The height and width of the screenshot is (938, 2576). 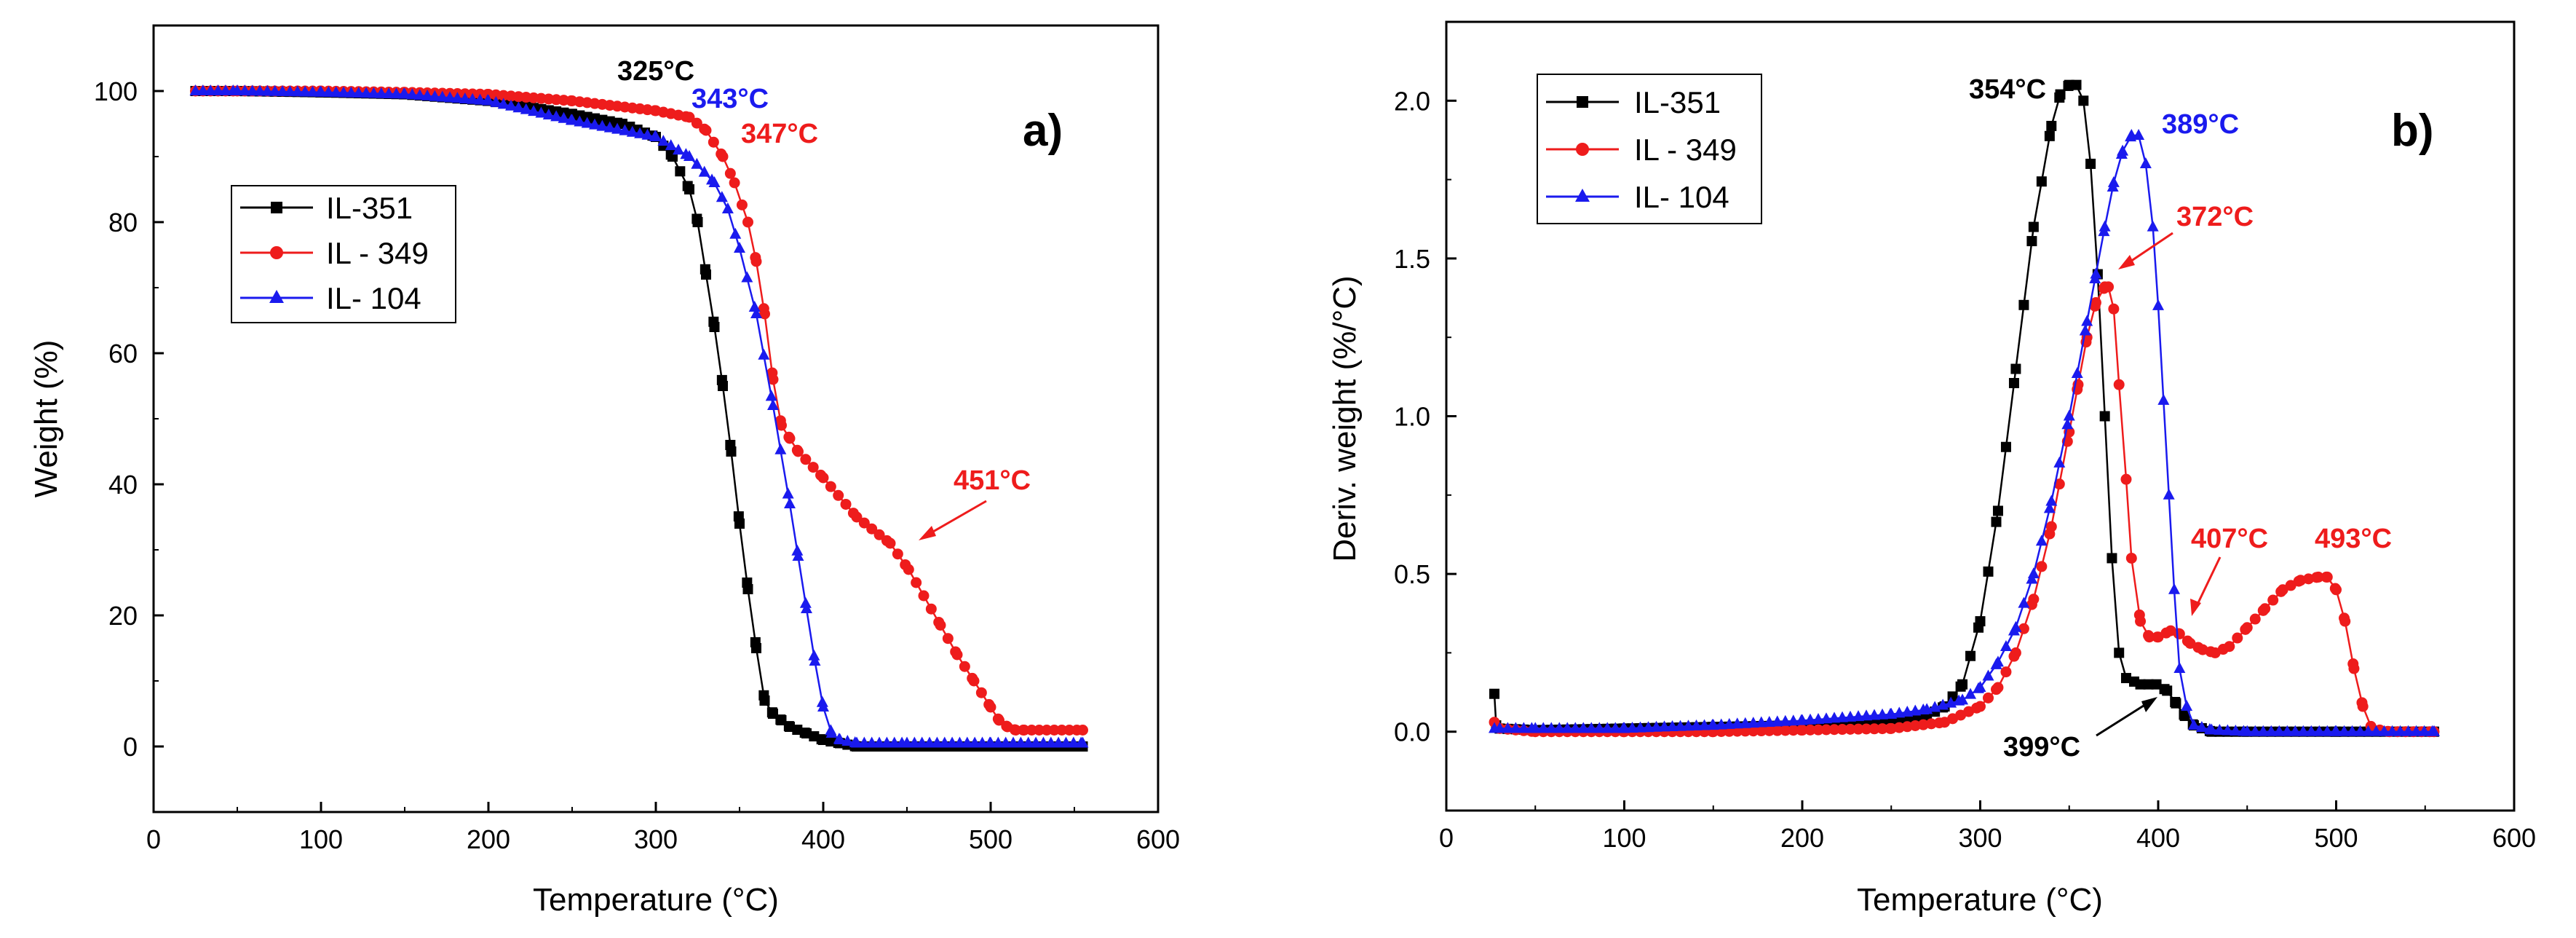 What do you see at coordinates (1412, 101) in the screenshot?
I see `y-tick-label: 2.0` at bounding box center [1412, 101].